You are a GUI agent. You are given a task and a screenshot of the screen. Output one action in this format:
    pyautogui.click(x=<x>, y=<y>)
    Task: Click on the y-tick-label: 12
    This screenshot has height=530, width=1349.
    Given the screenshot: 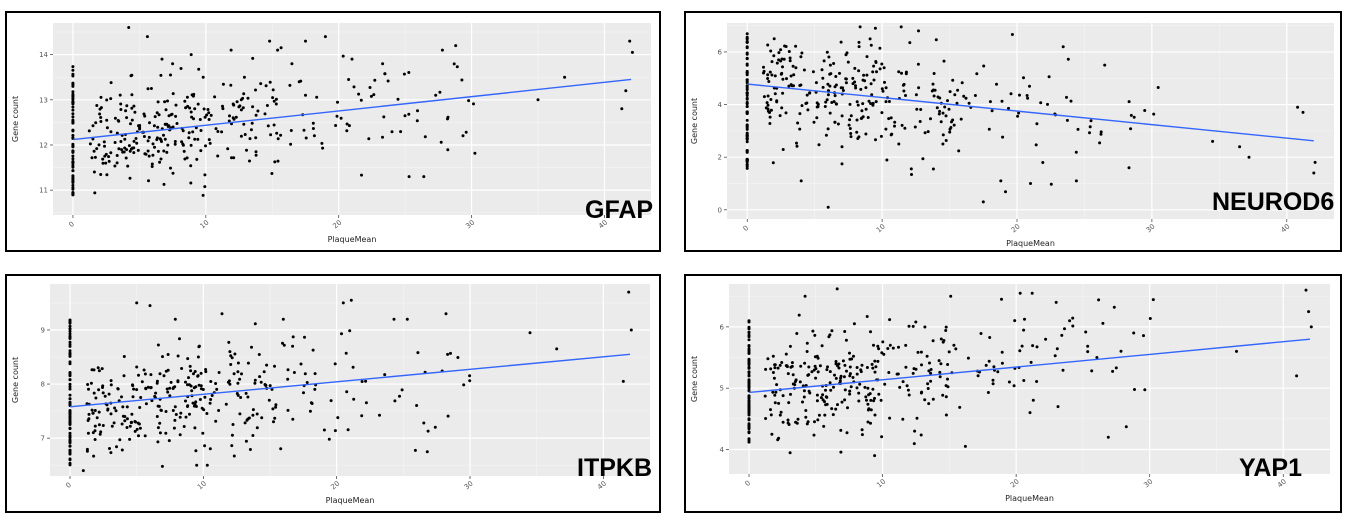 What is the action you would take?
    pyautogui.click(x=43, y=145)
    